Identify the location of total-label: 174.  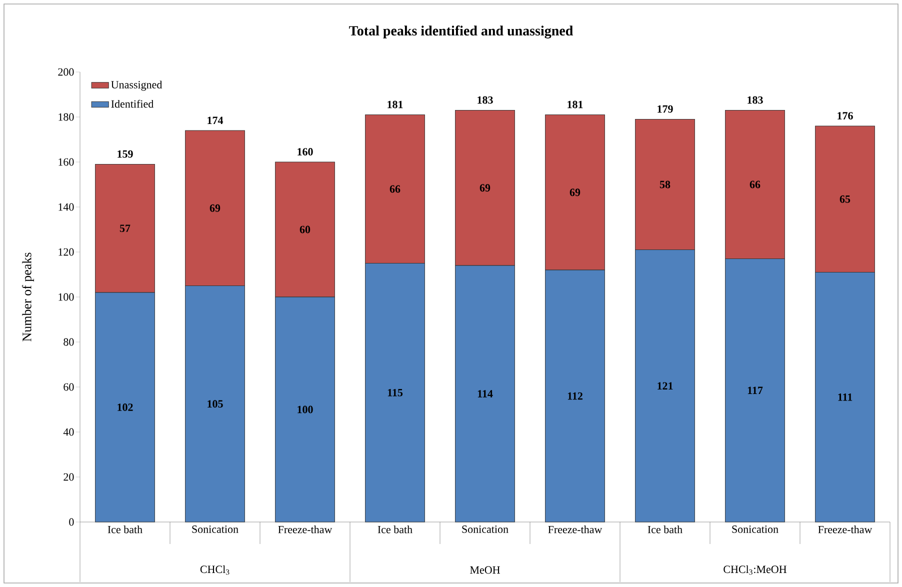
(216, 120).